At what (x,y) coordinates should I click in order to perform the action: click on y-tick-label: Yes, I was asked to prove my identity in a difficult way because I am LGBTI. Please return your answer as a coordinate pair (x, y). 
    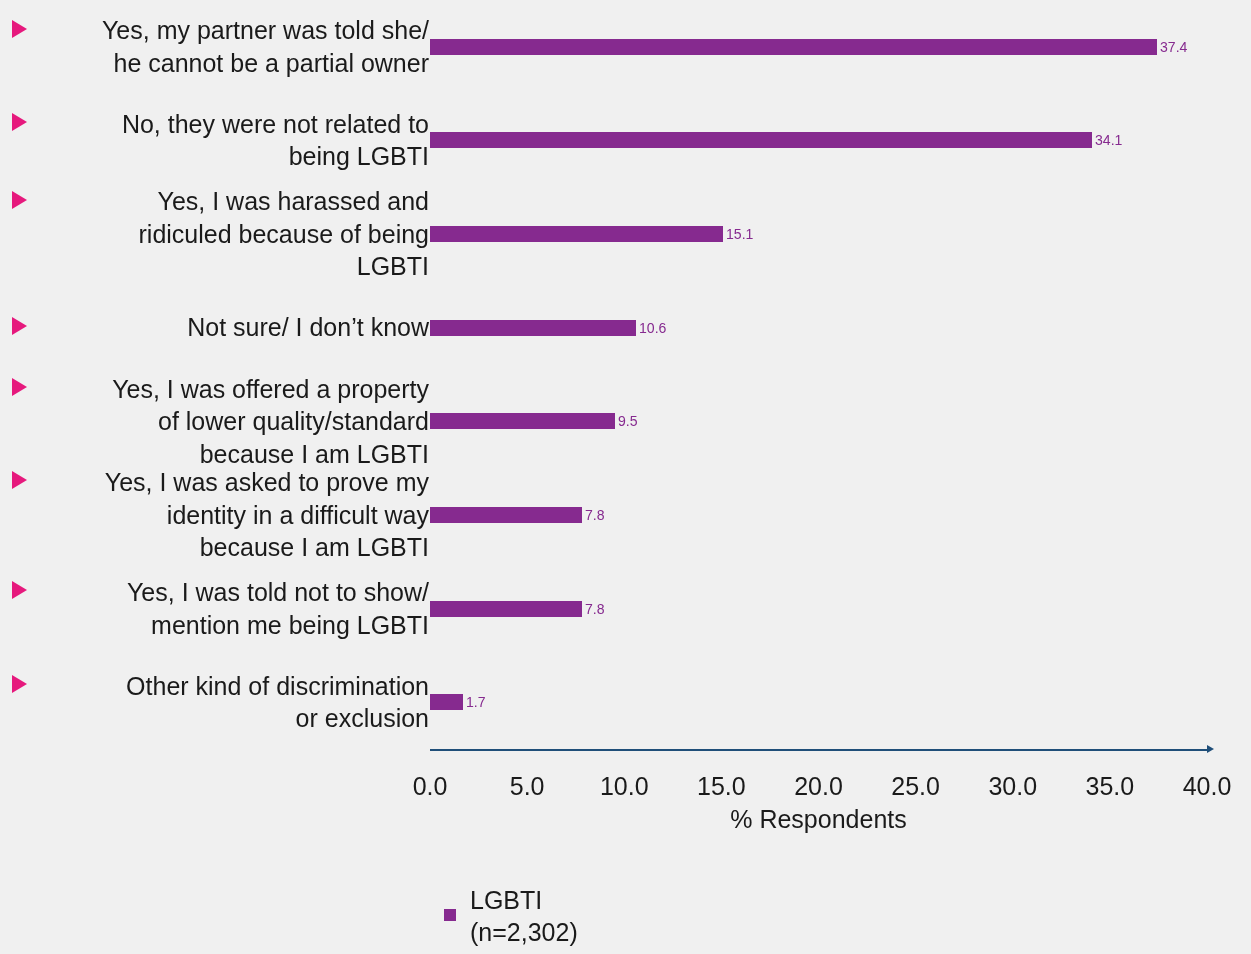
    Looking at the image, I should click on (267, 515).